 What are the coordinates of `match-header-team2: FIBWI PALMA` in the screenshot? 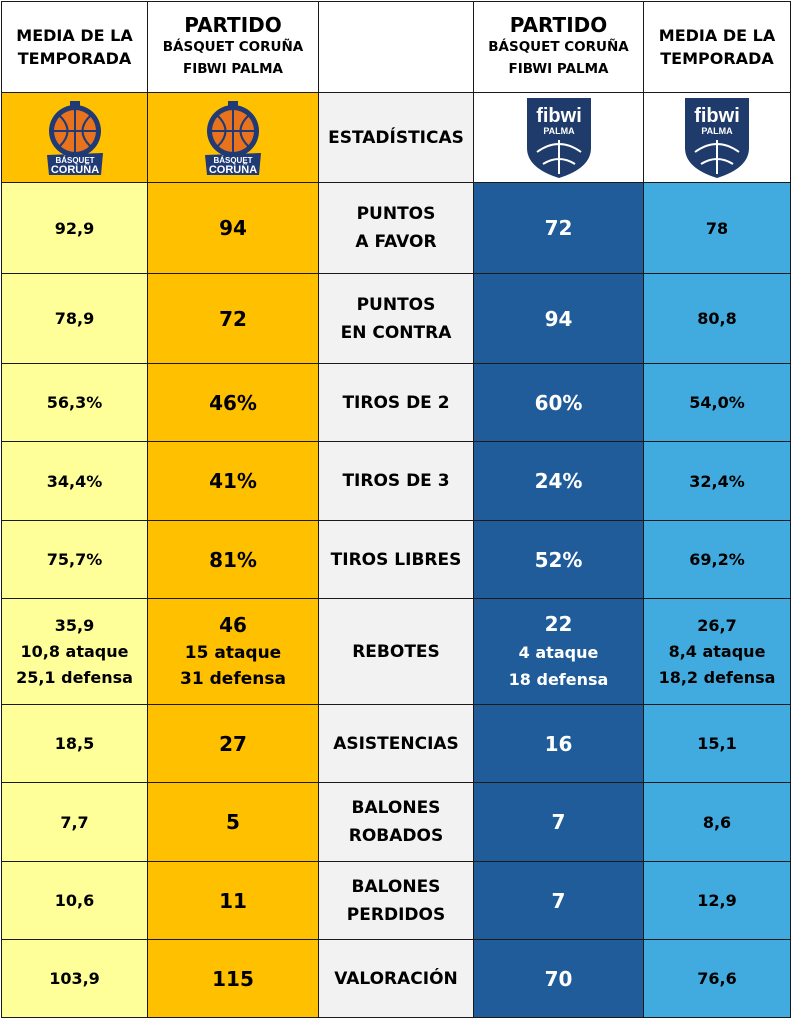 It's located at (558, 69).